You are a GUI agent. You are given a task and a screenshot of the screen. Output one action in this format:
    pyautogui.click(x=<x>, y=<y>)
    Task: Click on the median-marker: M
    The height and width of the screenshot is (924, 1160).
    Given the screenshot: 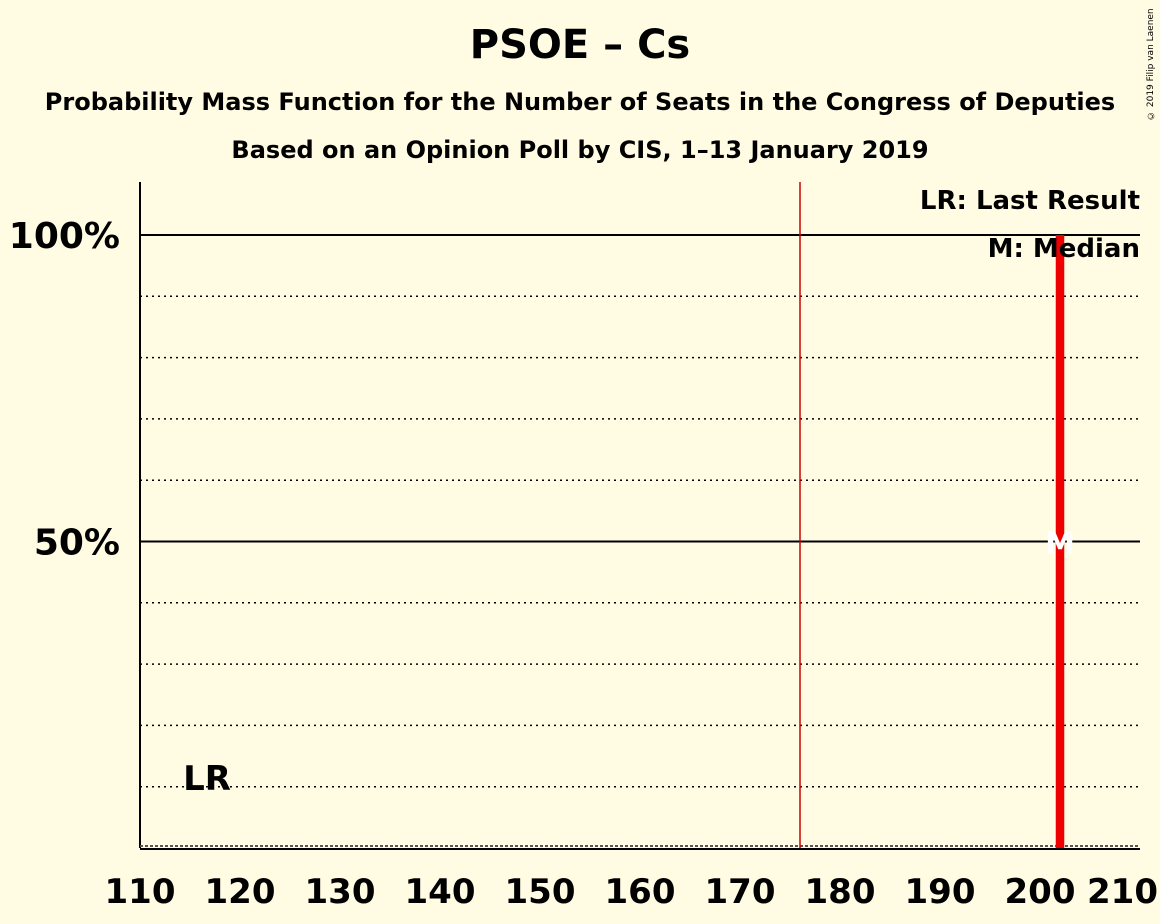 What is the action you would take?
    pyautogui.click(x=1060, y=544)
    